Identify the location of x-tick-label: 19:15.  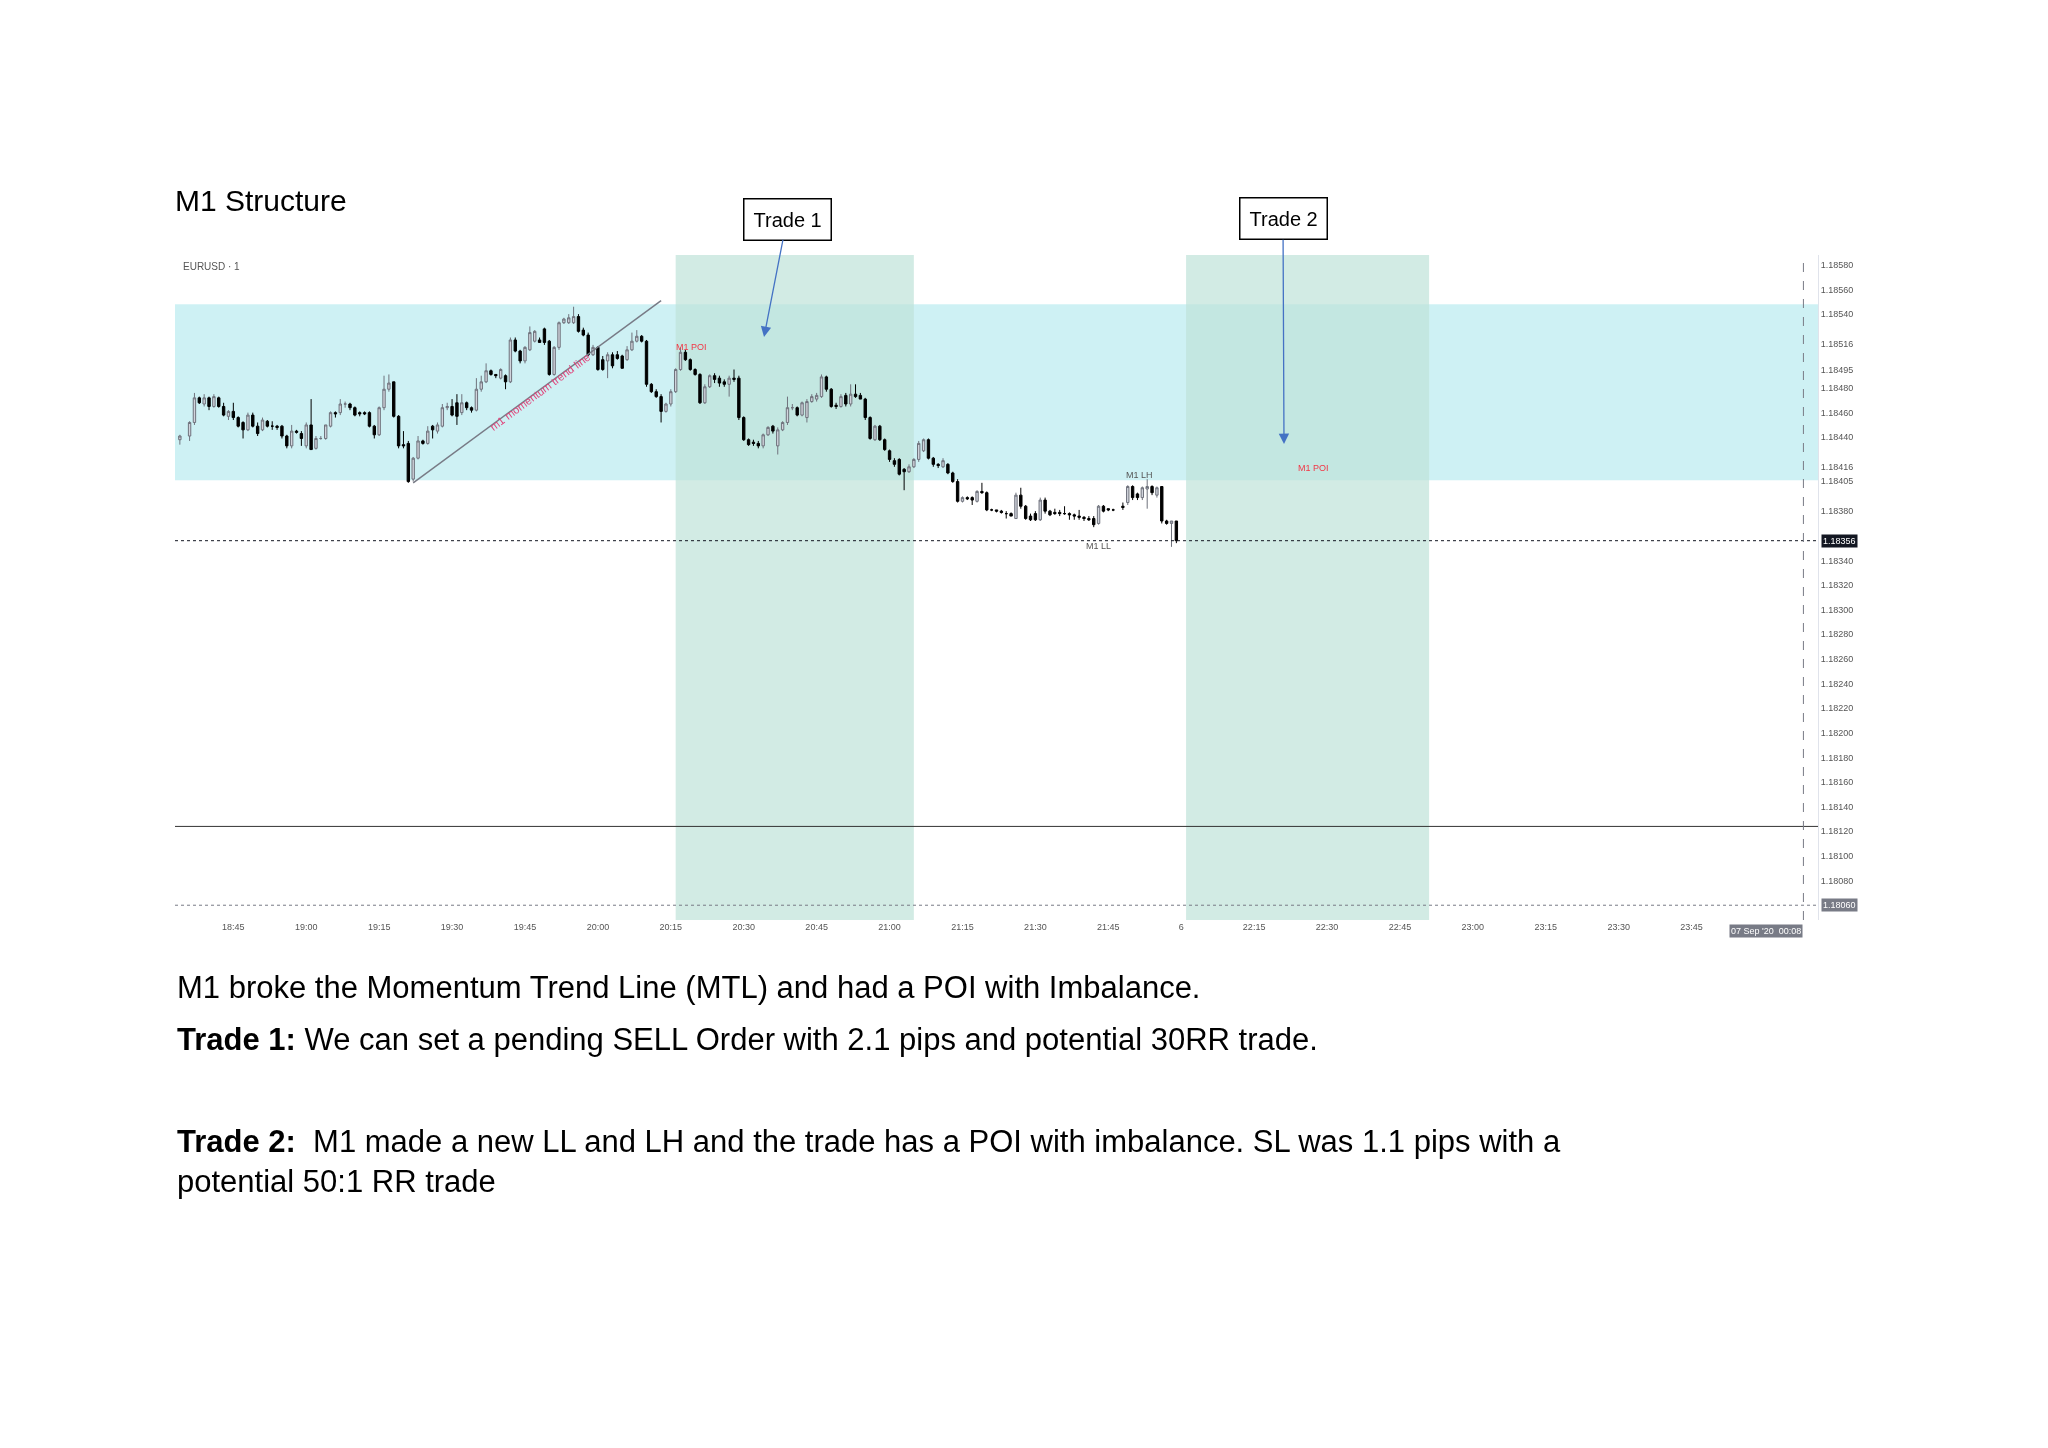
(379, 927).